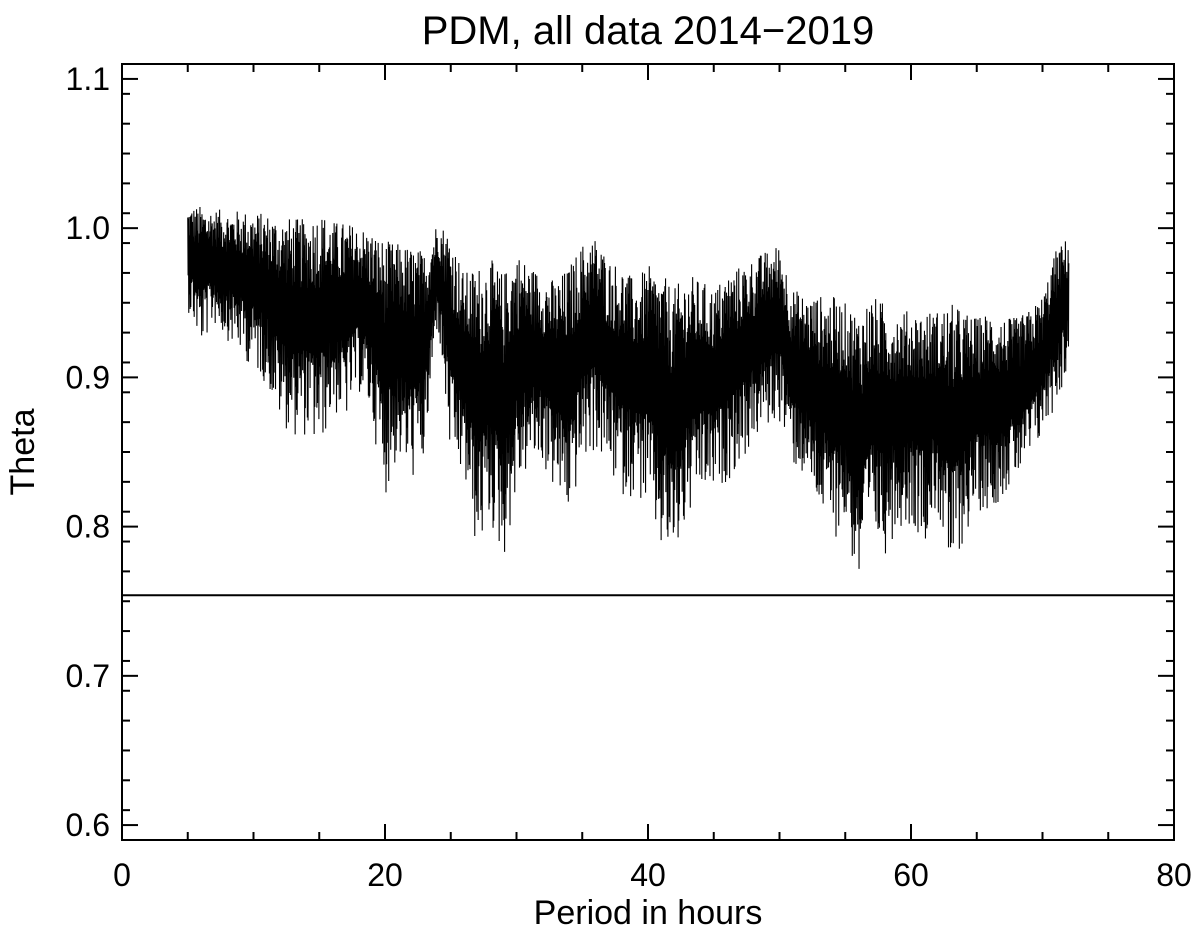  What do you see at coordinates (648, 31) in the screenshot?
I see `chart-title: PDM, all data 2014−2019` at bounding box center [648, 31].